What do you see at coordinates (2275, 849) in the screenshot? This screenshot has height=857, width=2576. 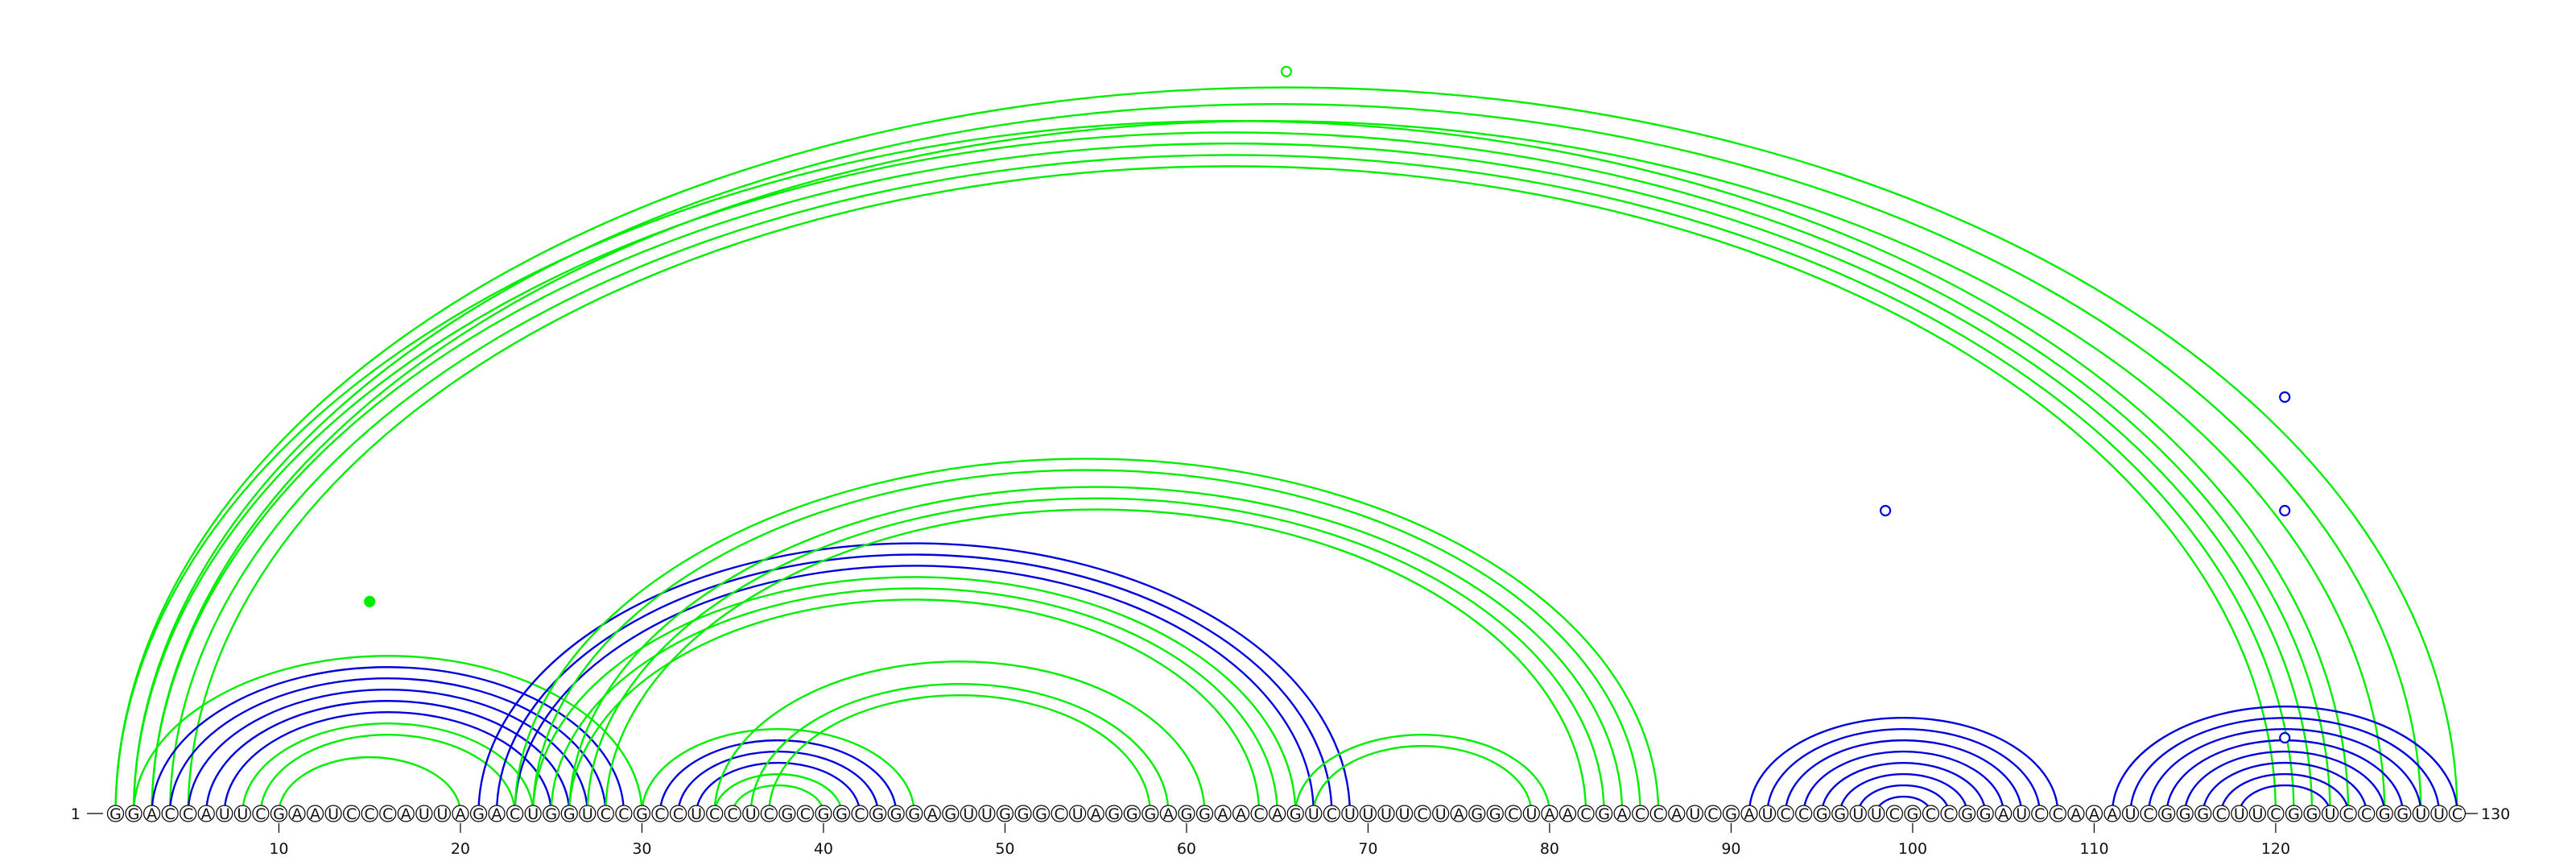 I see `tick-label: 120` at bounding box center [2275, 849].